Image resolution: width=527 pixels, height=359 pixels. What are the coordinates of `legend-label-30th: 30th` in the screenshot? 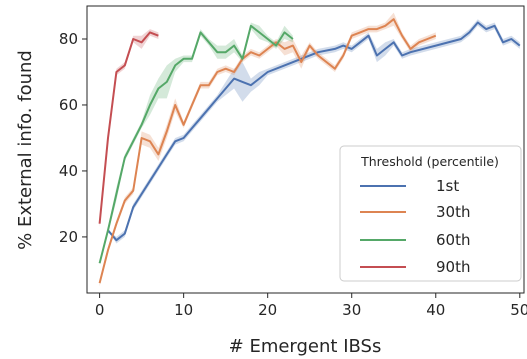 It's located at (453, 212).